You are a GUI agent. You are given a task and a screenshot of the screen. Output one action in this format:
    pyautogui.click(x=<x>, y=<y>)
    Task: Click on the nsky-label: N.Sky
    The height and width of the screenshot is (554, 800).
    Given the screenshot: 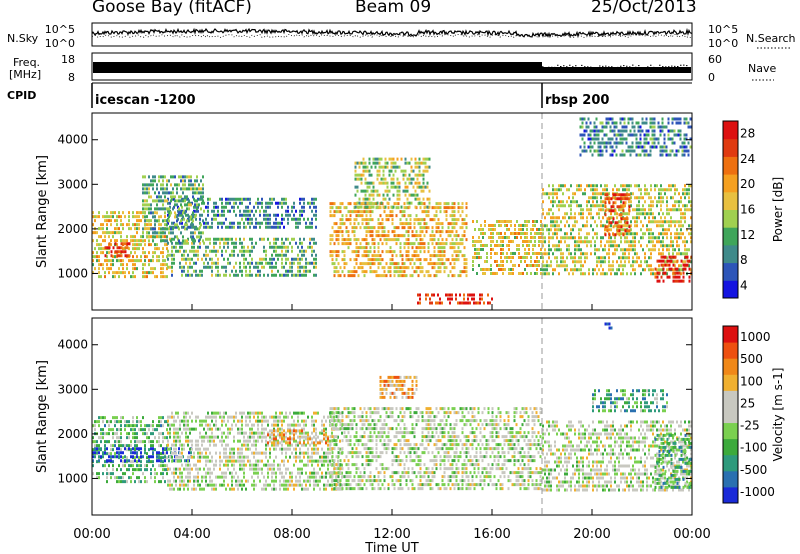 What is the action you would take?
    pyautogui.click(x=23, y=38)
    